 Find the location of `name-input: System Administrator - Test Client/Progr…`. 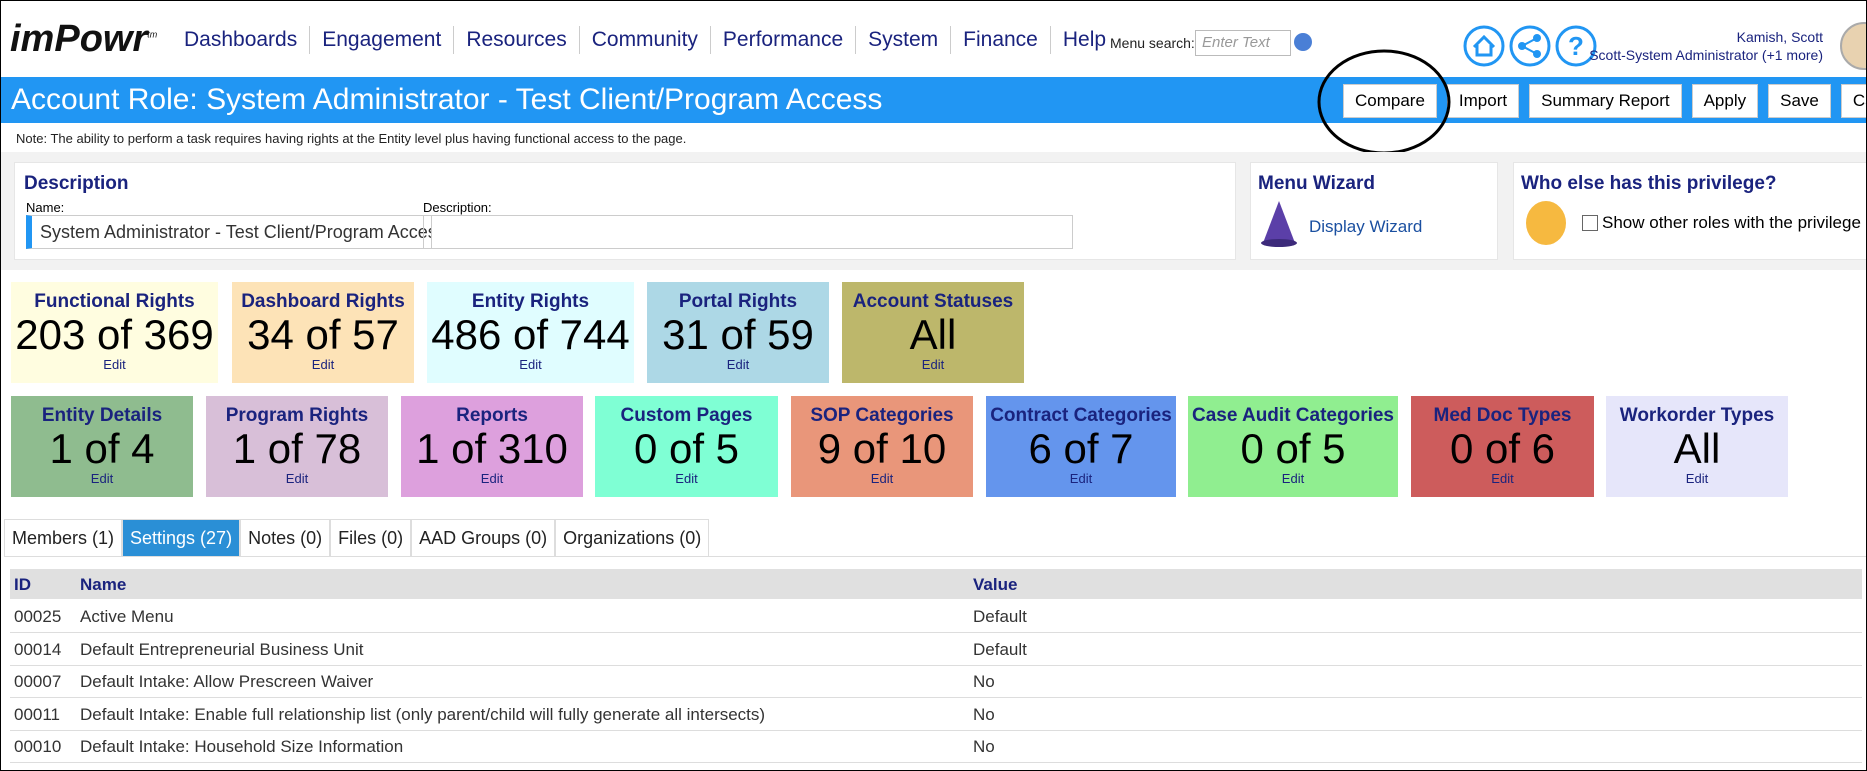

name-input: System Administrator - Test Client/Progr… is located at coordinates (229, 232).